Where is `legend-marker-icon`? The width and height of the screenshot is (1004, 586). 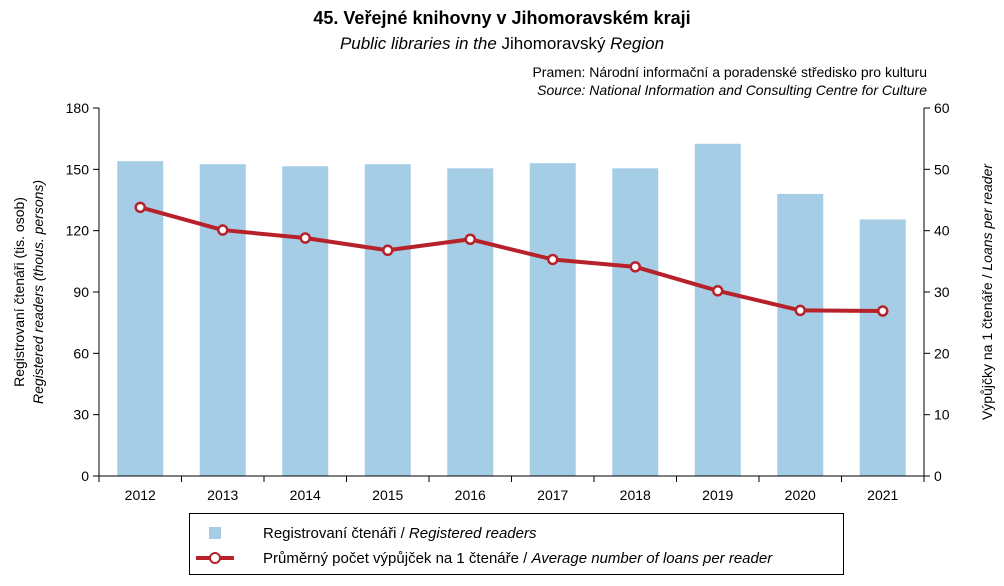 legend-marker-icon is located at coordinates (215, 558).